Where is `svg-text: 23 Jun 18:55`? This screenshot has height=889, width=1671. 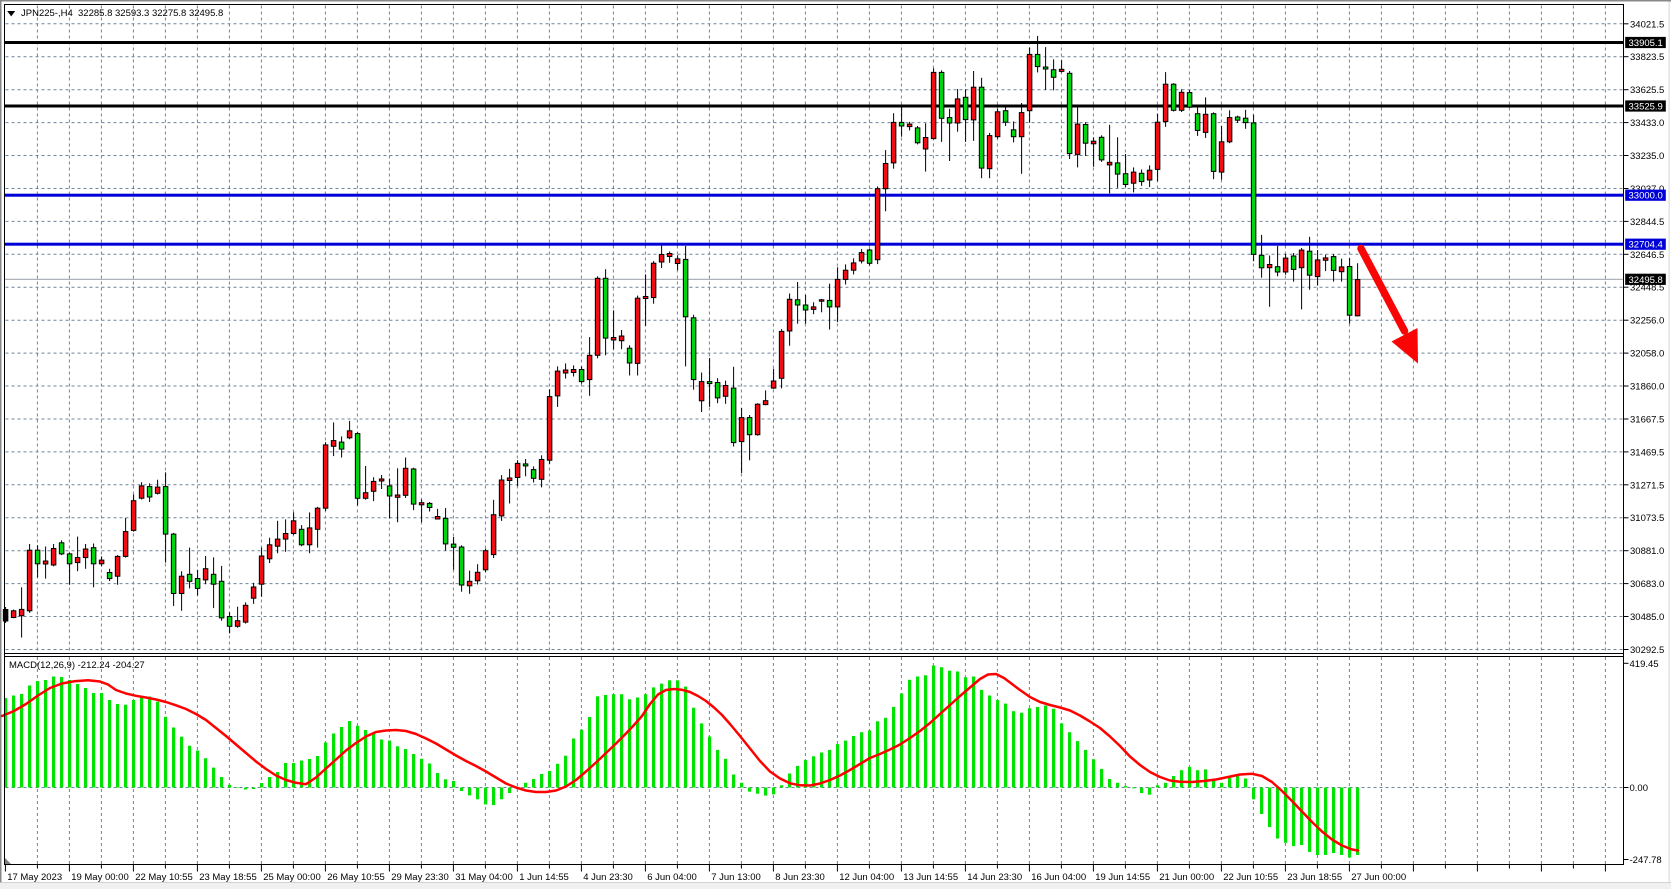
svg-text: 23 Jun 18:55 is located at coordinates (1314, 877).